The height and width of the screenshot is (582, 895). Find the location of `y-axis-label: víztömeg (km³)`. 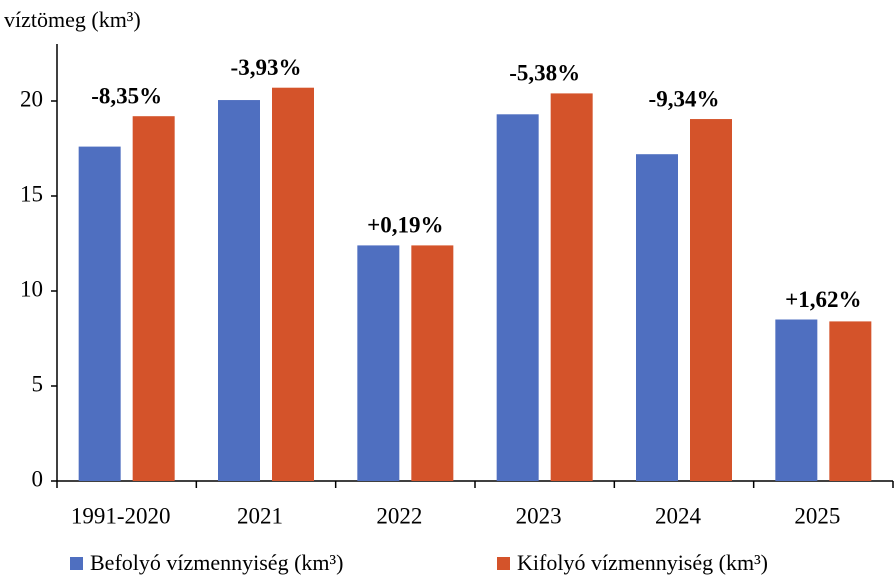

y-axis-label: víztömeg (km³) is located at coordinates (72, 19).